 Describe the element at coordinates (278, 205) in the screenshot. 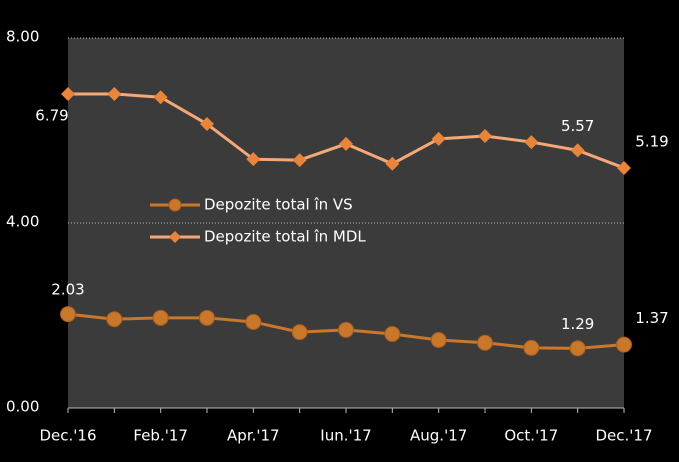

I see `legend-label: Depozite total în VS` at that location.